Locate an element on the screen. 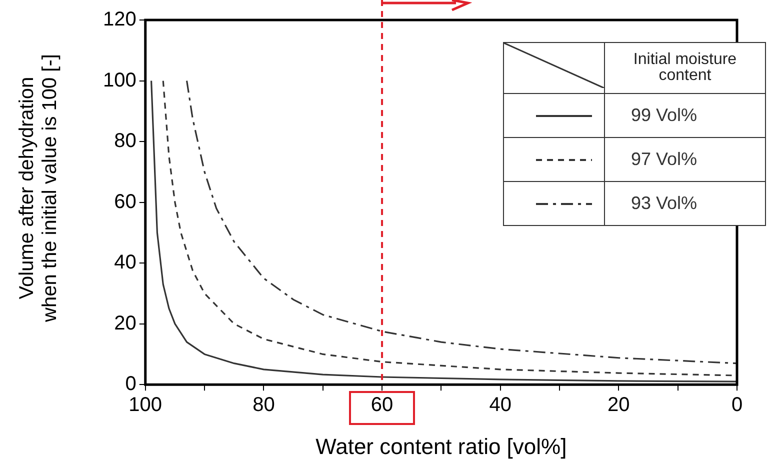 Image resolution: width=777 pixels, height=469 pixels. x-axis-title: Water content ratio [vol%] is located at coordinates (441, 446).